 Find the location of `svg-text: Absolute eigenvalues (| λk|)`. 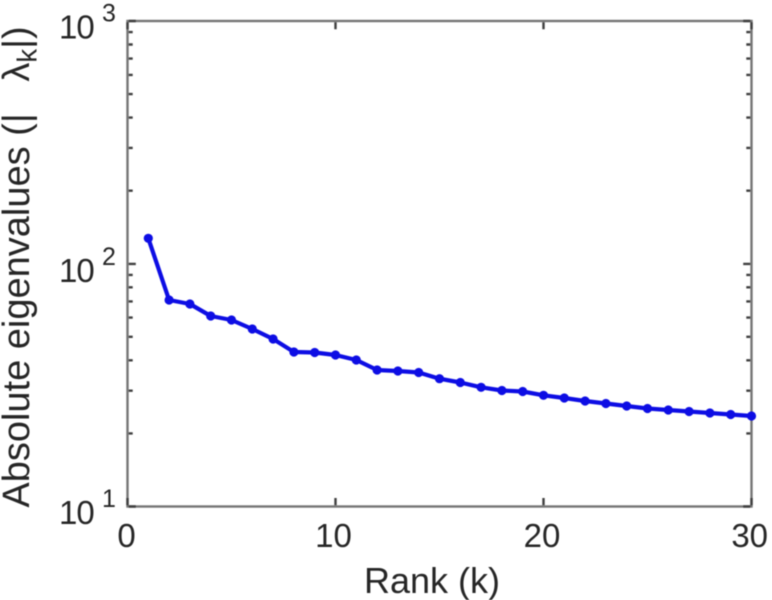

svg-text: Absolute eigenvalues (| λk|) is located at coordinates (21, 266).